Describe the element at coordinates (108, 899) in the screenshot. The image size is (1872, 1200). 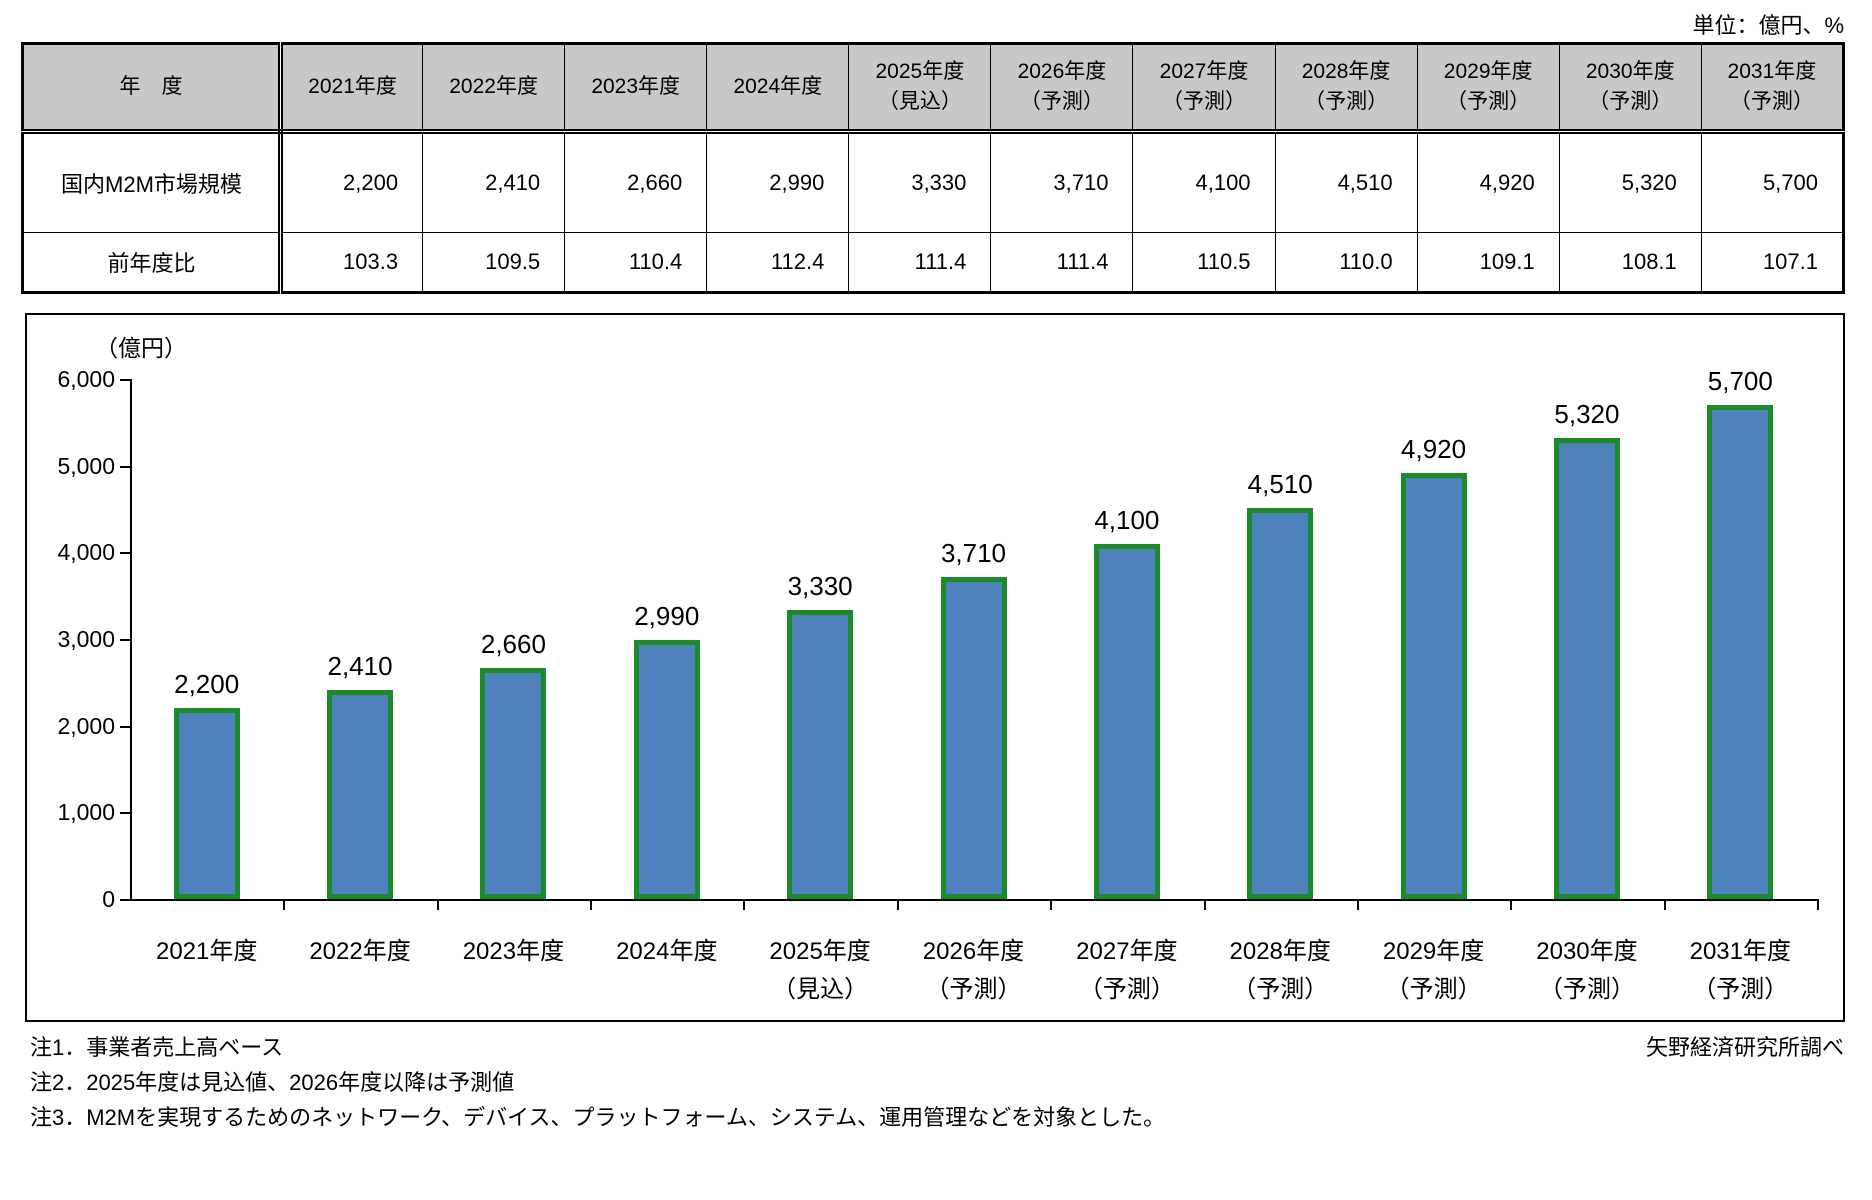
I see `y-axis-tick-label: 0` at that location.